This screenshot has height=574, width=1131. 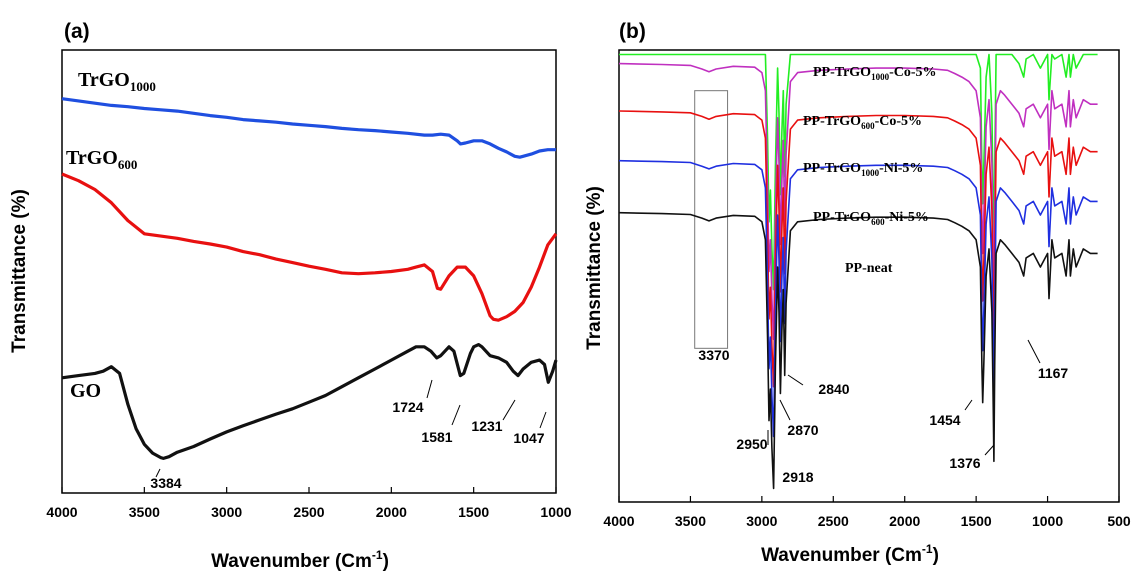 I want to click on ann-1376: 1376, so click(x=964, y=463).